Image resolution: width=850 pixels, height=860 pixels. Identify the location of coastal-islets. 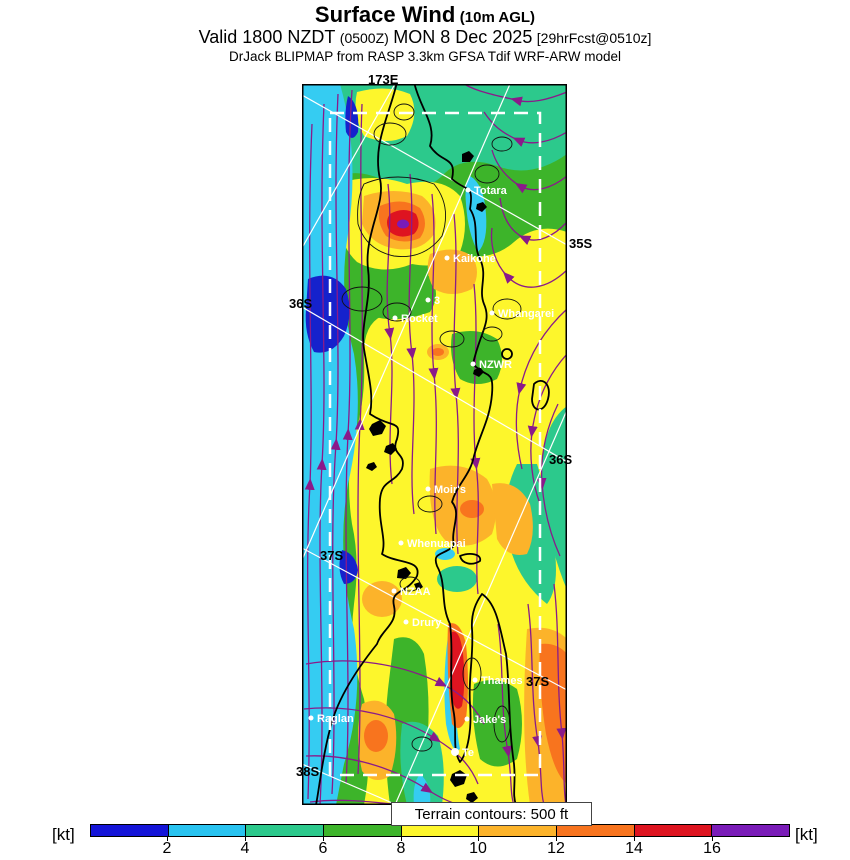
(426, 477).